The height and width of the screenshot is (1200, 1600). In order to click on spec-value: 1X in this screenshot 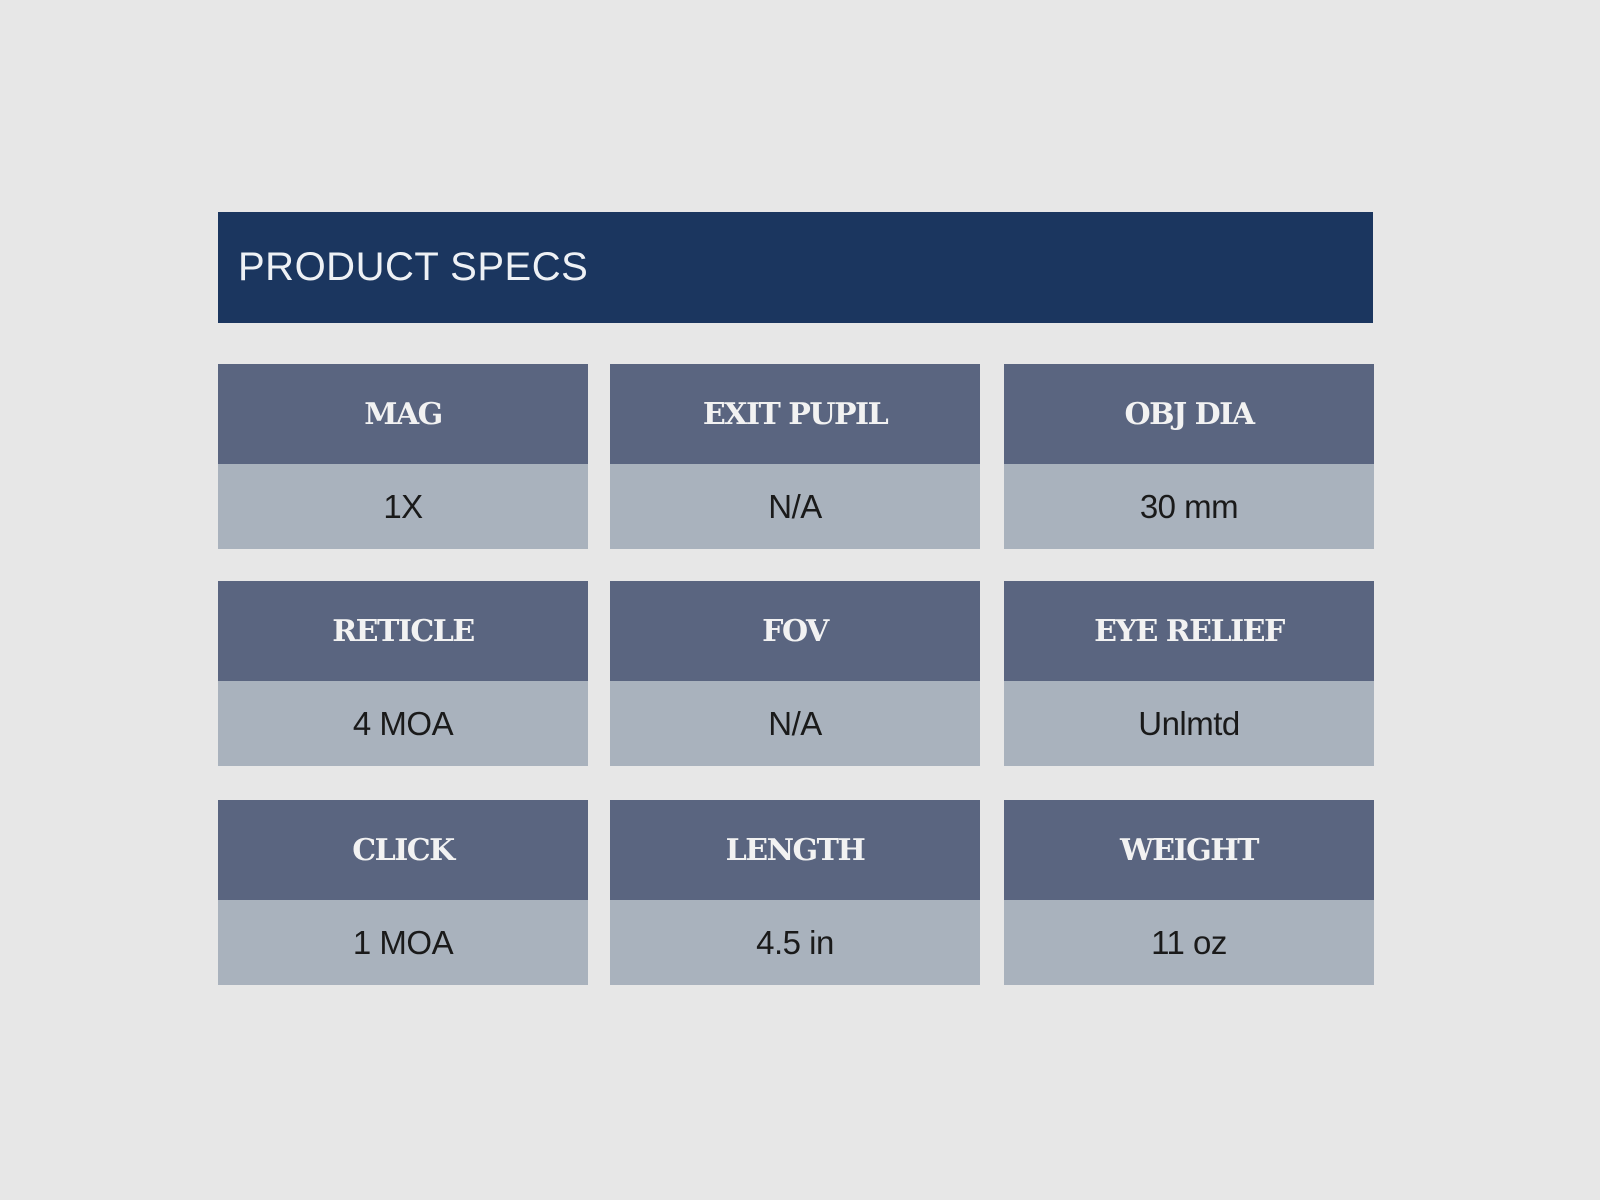, I will do `click(403, 506)`.